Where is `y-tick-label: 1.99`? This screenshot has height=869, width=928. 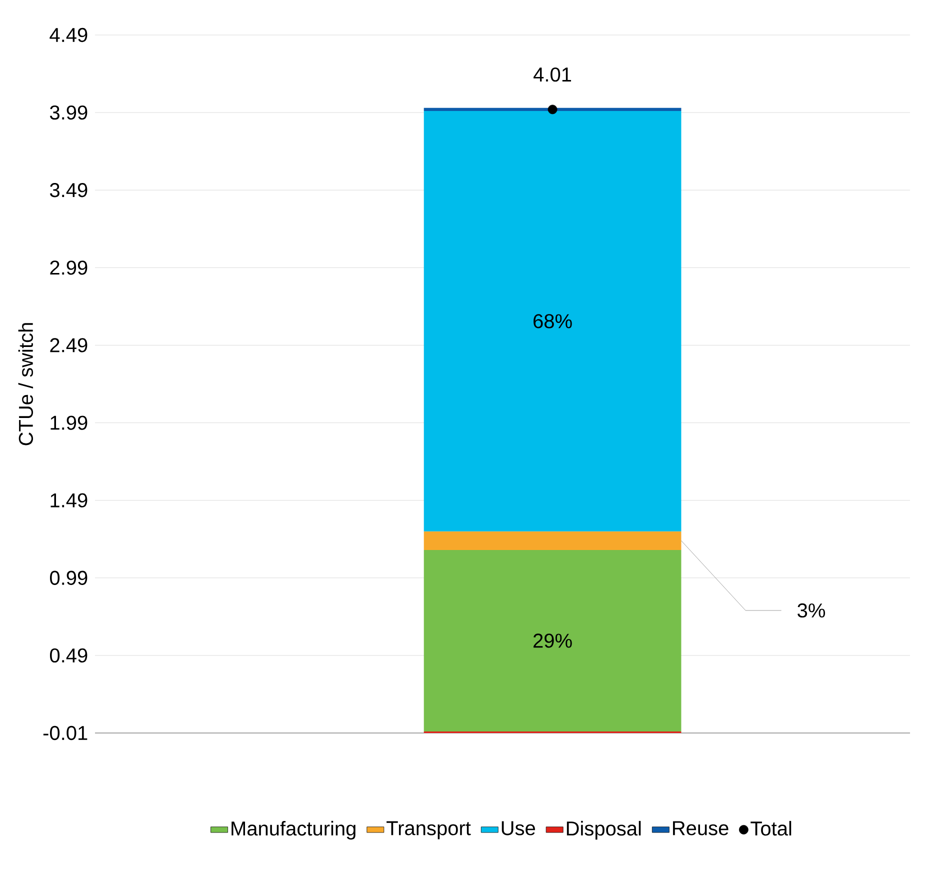
y-tick-label: 1.99 is located at coordinates (69, 423).